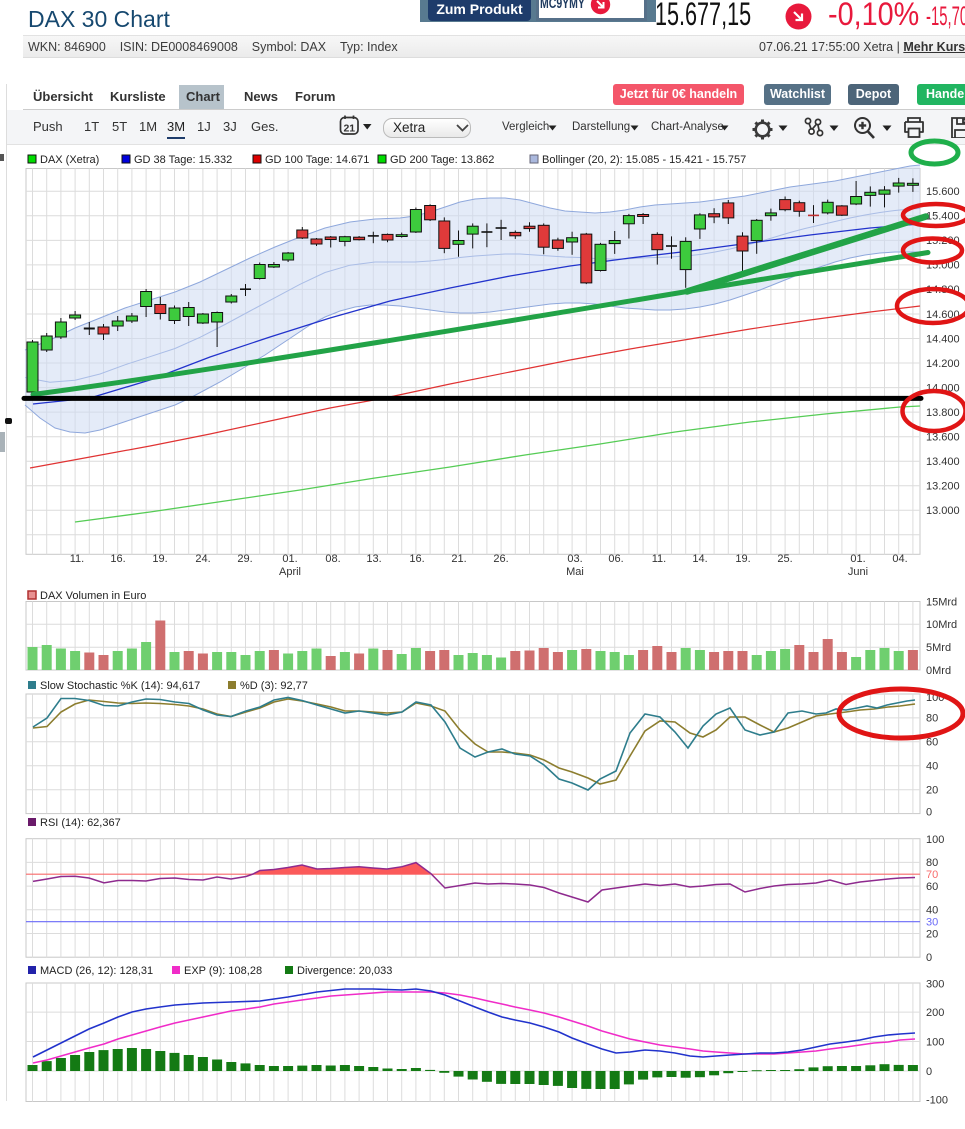 This screenshot has width=965, height=1129. I want to click on svg-text: 14., so click(699, 559).